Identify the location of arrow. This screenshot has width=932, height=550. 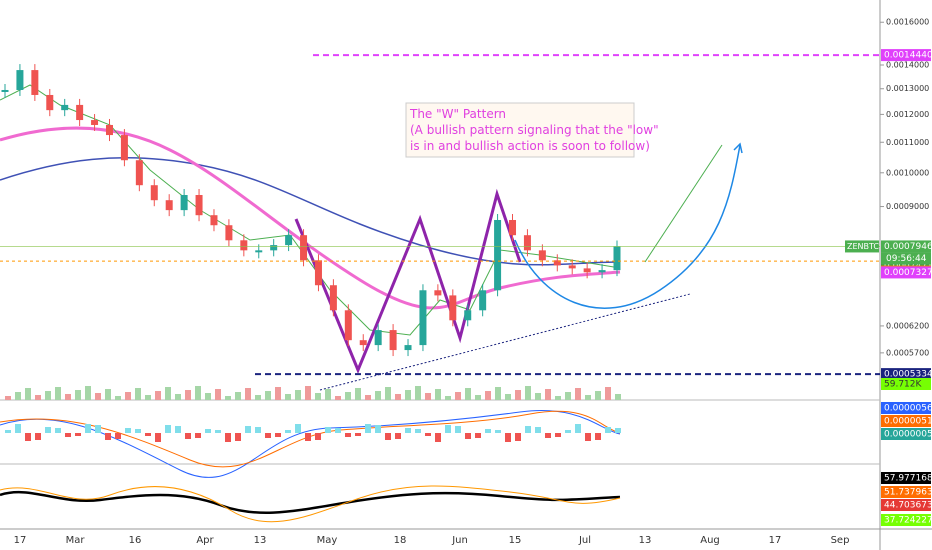
(683, 203).